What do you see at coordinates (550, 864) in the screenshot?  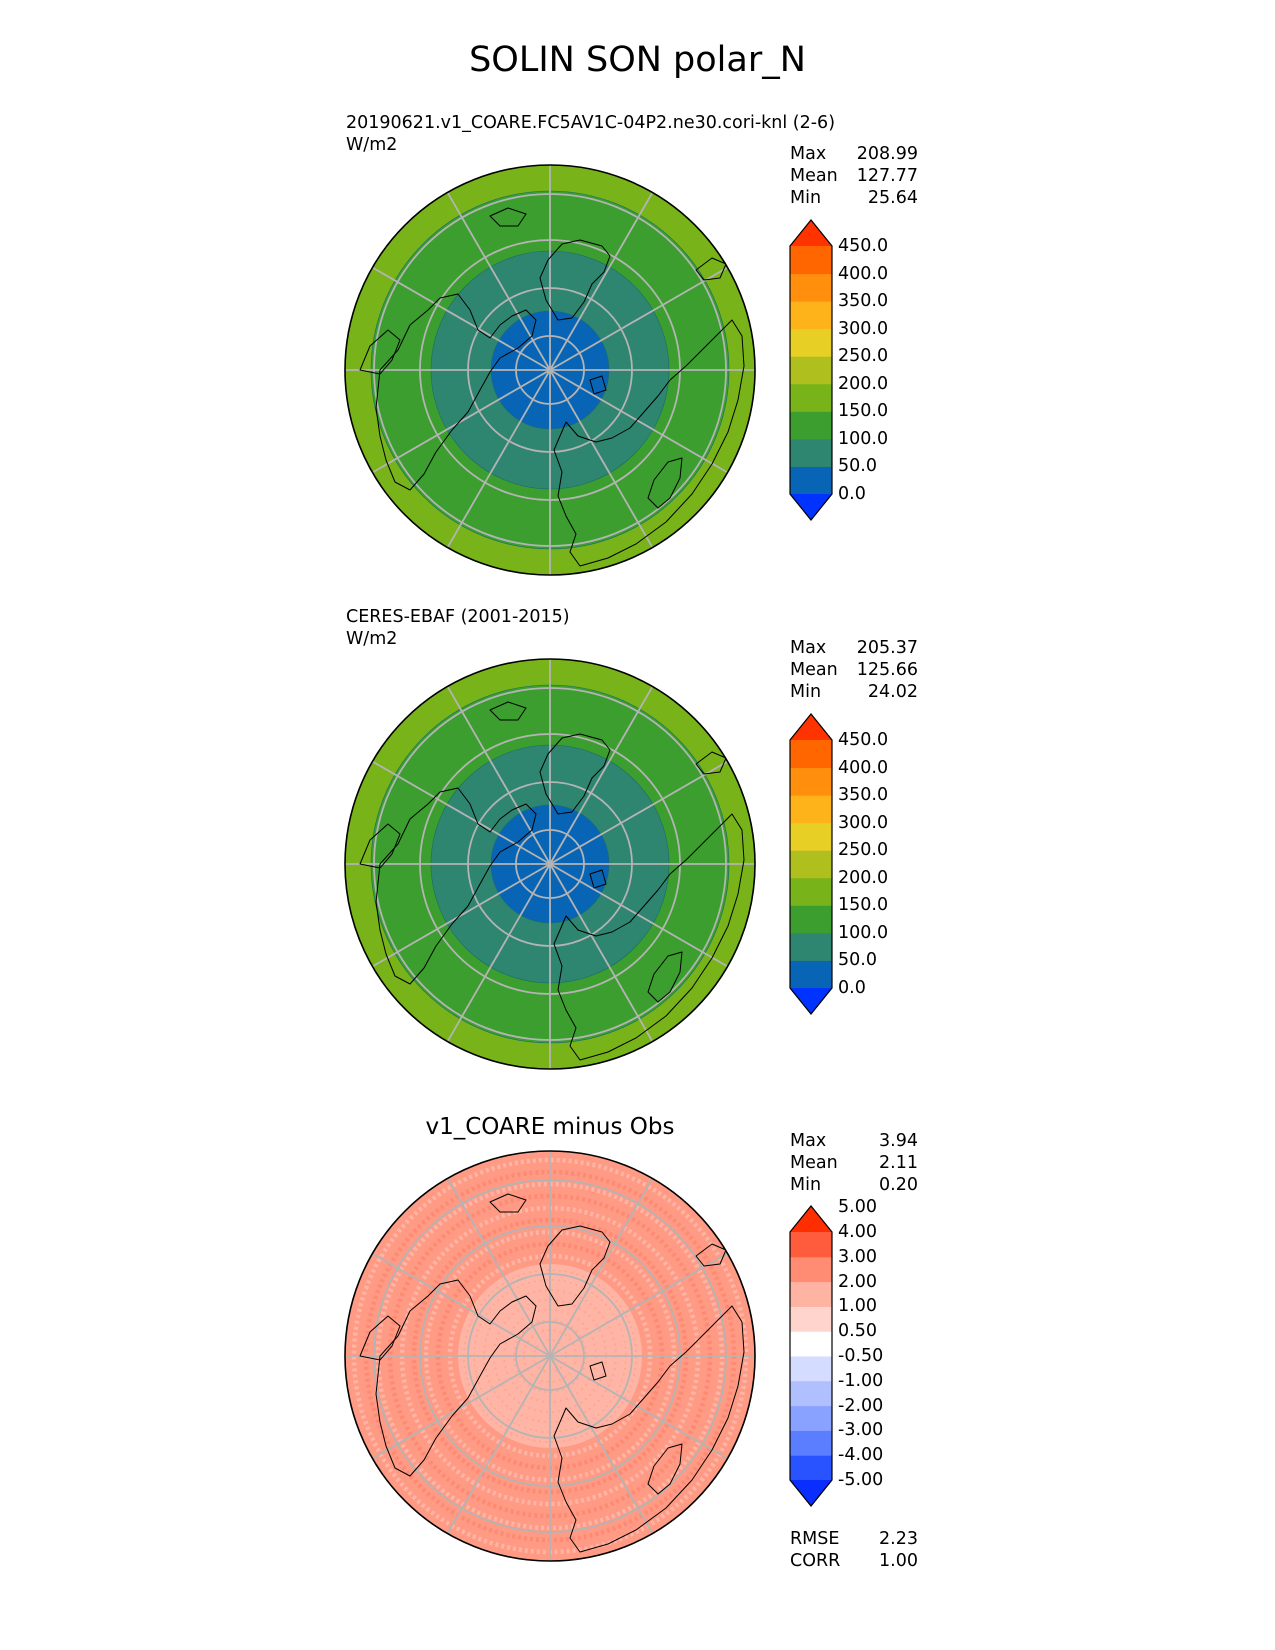 I see `panel2-polar-map` at bounding box center [550, 864].